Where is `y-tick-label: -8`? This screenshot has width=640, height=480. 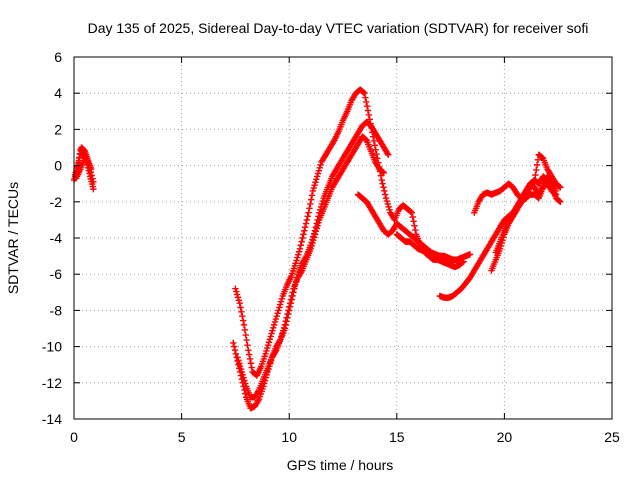
y-tick-label: -8 is located at coordinates (56, 310).